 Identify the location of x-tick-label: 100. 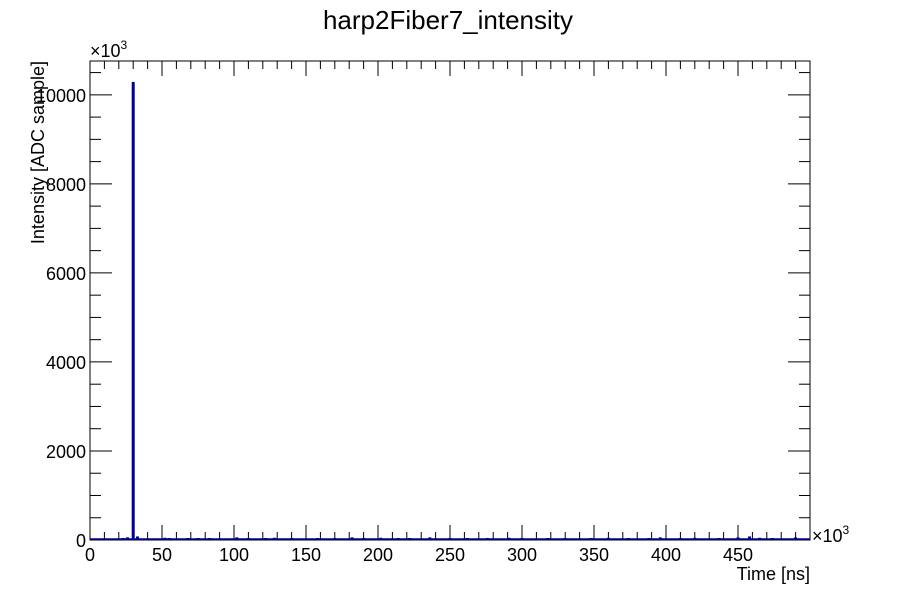
(234, 555).